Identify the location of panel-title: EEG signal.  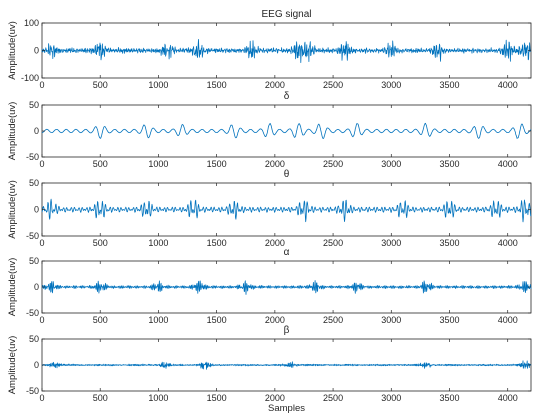
(286, 14).